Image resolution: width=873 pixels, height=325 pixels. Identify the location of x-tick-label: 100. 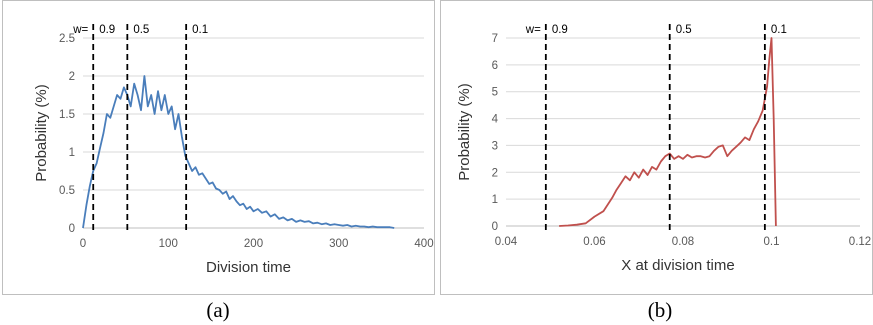
(168, 244).